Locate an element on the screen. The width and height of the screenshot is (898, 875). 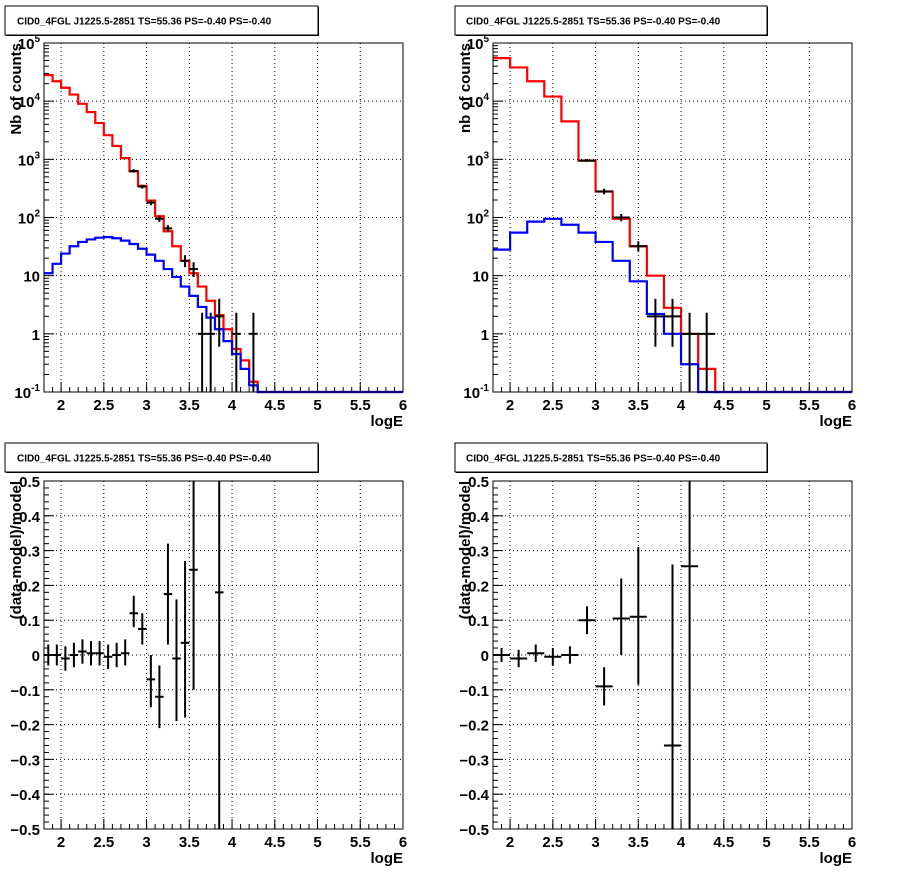
y-tick-label: 10² is located at coordinates (29, 218).